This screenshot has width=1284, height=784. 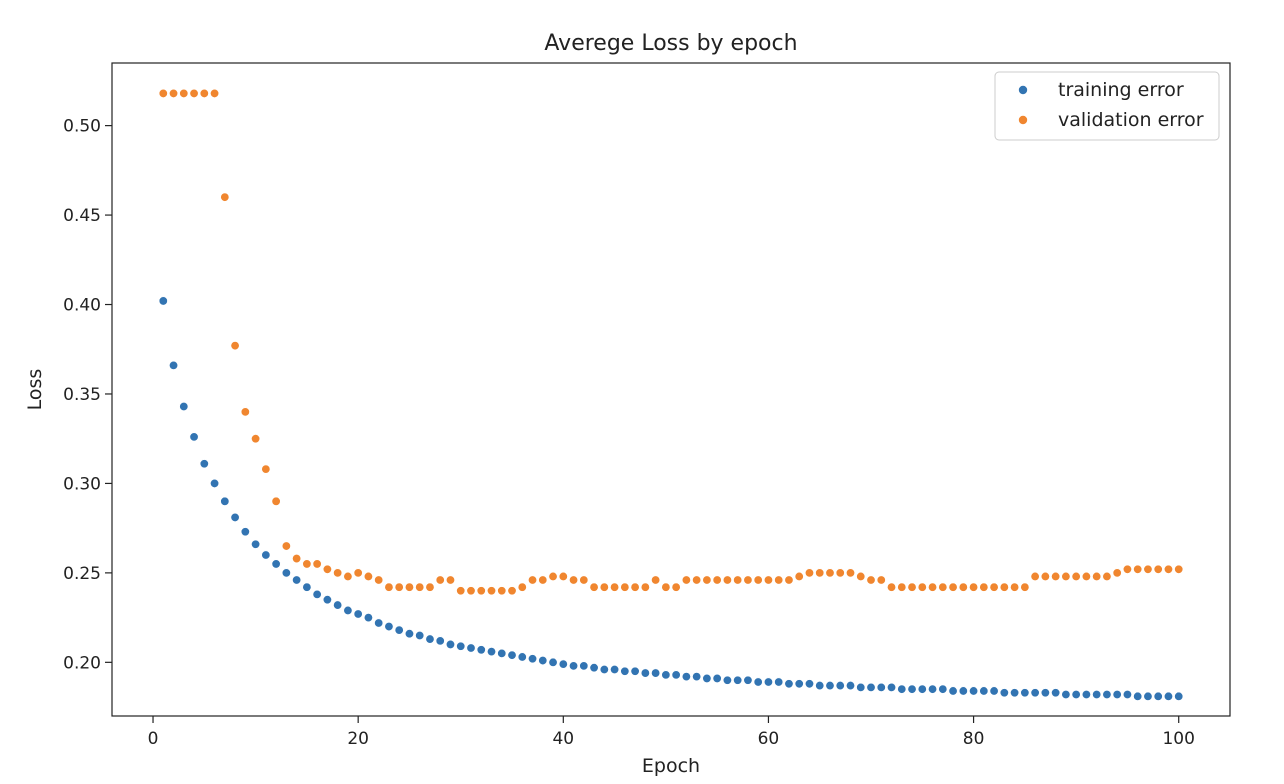 I want to click on x-axis-ticks: 0 20 40 60 80 100, so click(x=671, y=732).